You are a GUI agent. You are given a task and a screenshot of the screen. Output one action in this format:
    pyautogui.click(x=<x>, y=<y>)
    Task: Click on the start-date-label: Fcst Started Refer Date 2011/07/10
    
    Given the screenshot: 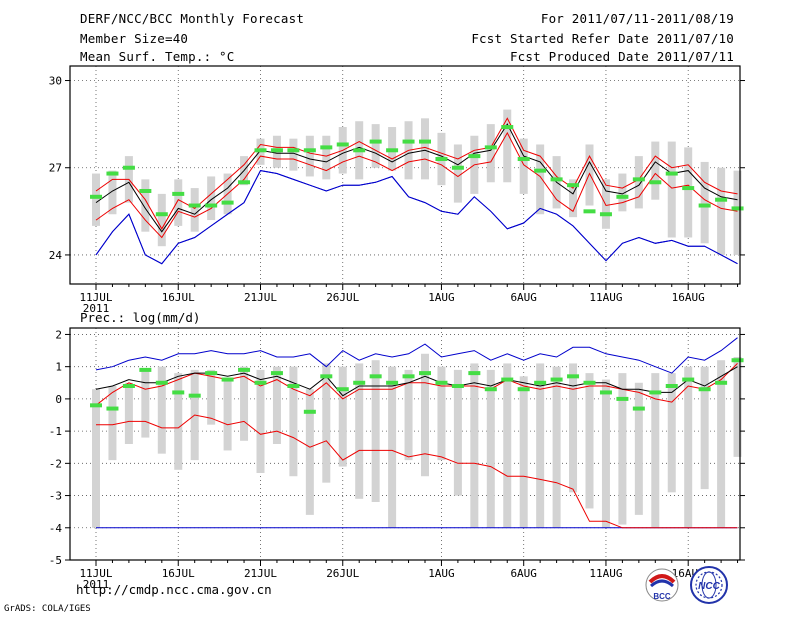 What is the action you would take?
    pyautogui.click(x=602, y=38)
    